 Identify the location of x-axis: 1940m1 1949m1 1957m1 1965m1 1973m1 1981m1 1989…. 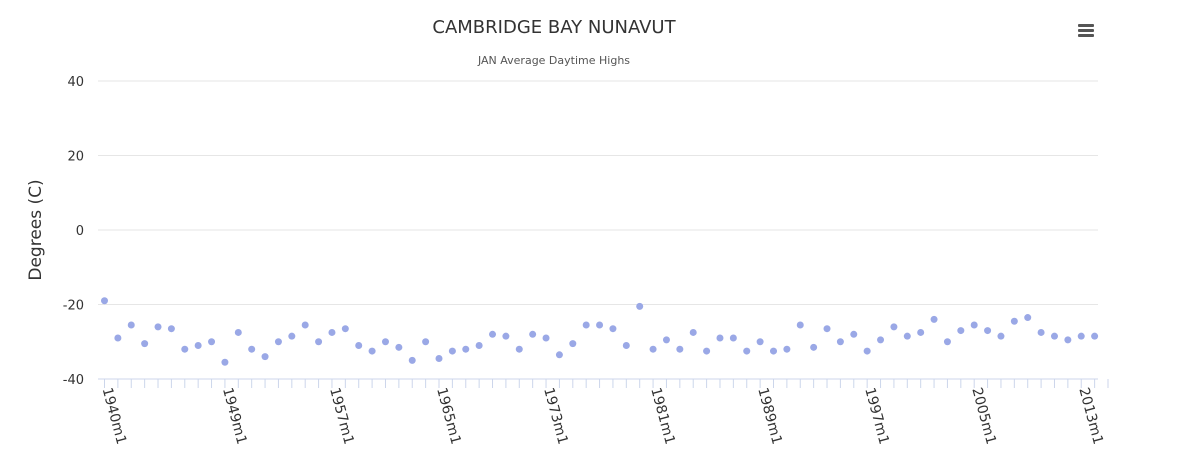
(603, 412).